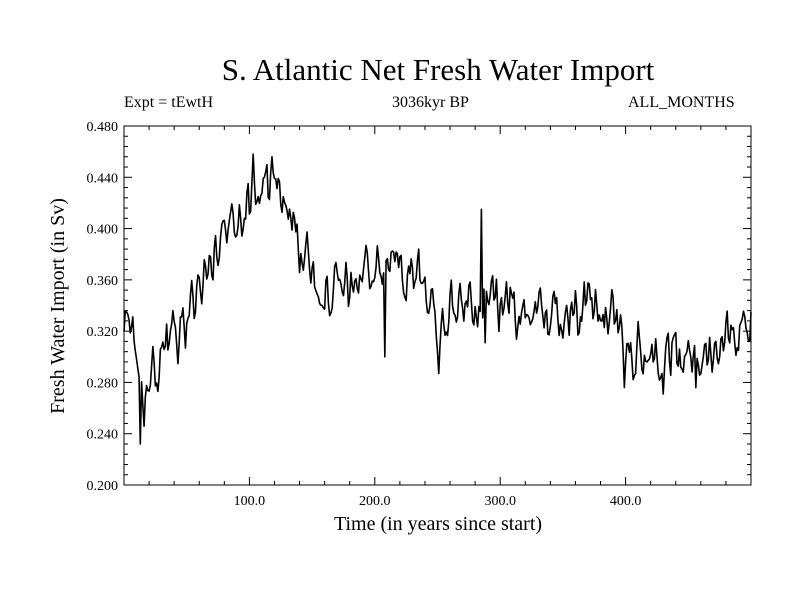 The height and width of the screenshot is (600, 800). I want to click on chart-title: S. Atlantic Net Fresh Water Import, so click(438, 69).